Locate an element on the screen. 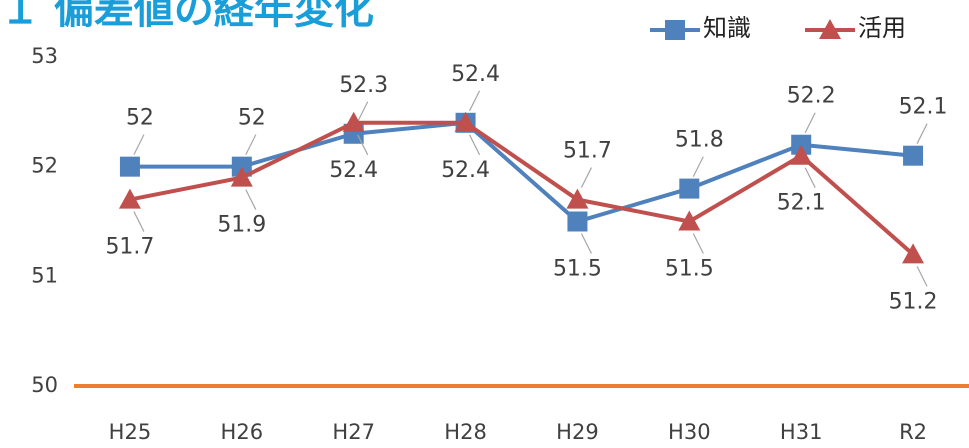 This screenshot has width=969, height=448. legend-label: 知識 is located at coordinates (727, 28).